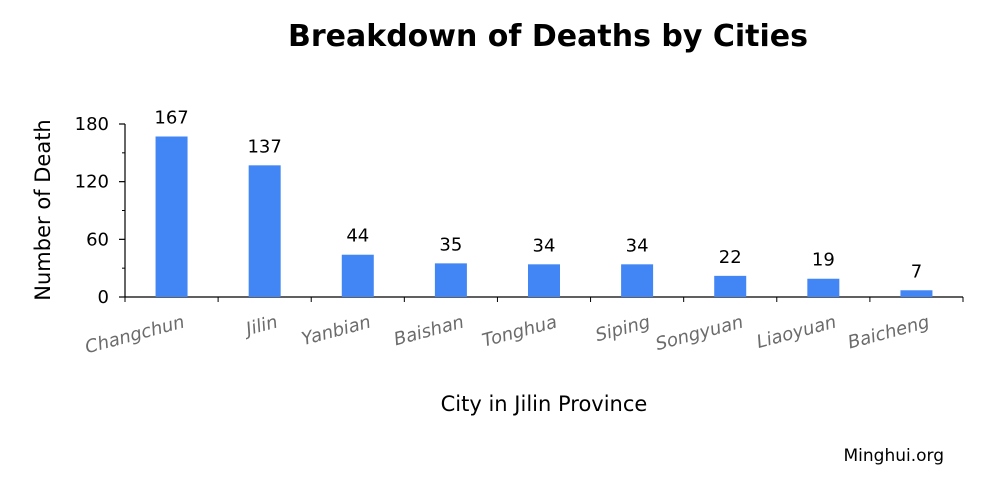 This screenshot has height=483, width=1000. What do you see at coordinates (544, 280) in the screenshot?
I see `bar-tonghua` at bounding box center [544, 280].